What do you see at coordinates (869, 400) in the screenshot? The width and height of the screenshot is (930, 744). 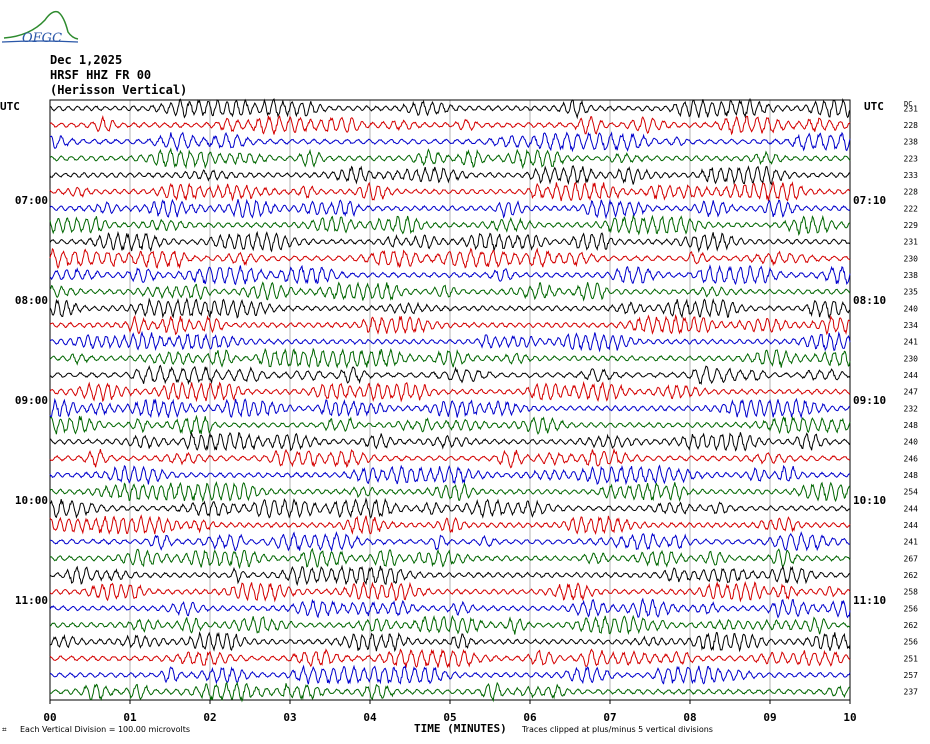 I see `right-time-label: 09:10` at bounding box center [869, 400].